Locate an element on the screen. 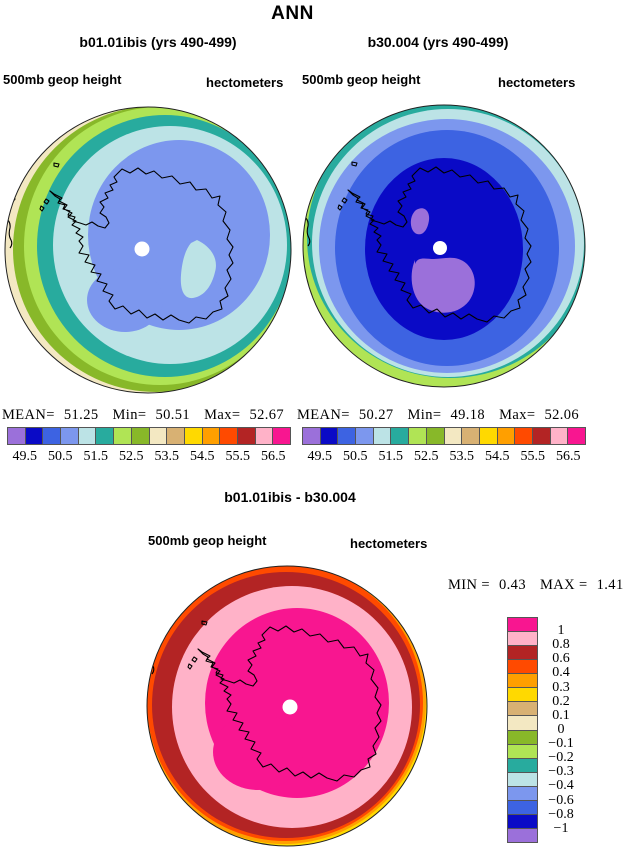 This screenshot has width=629, height=850. colorbar-tick-label: −0.1 is located at coordinates (561, 743).